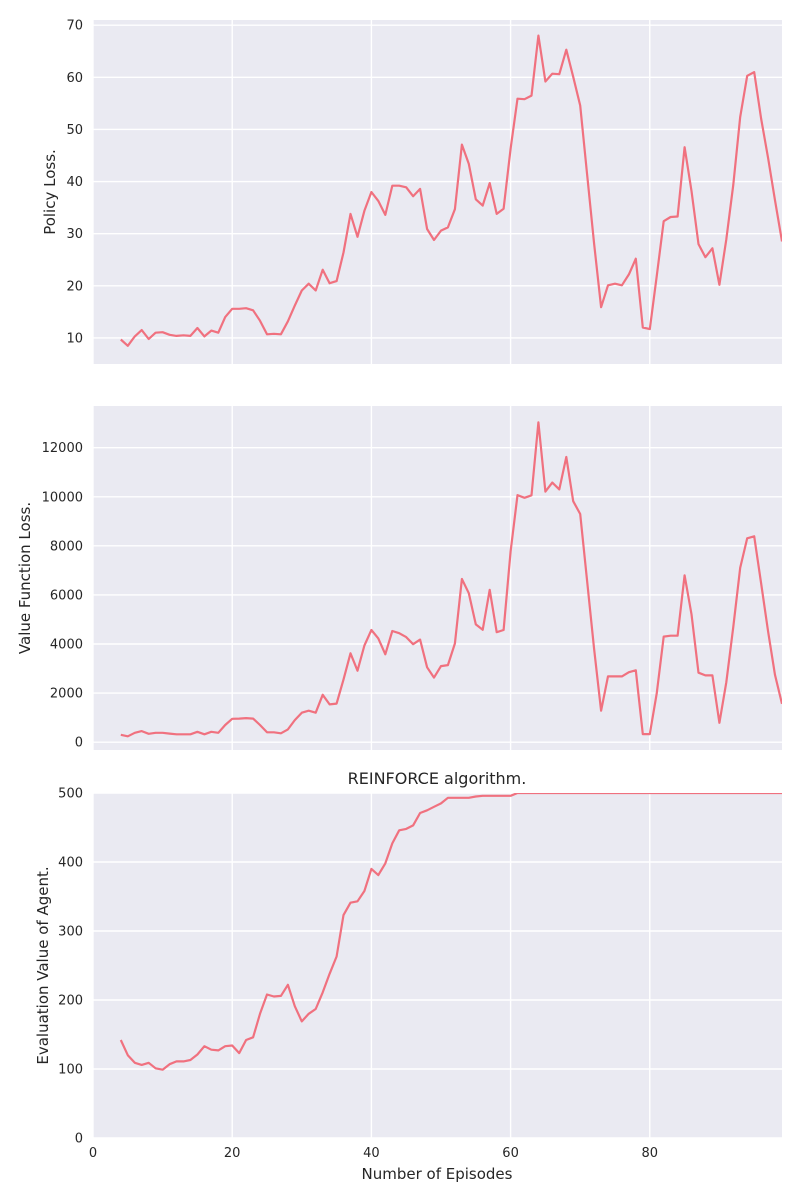 The image size is (800, 1200). Describe the element at coordinates (66, 595) in the screenshot. I see `value-loss-y-tick-label: 6000` at that location.